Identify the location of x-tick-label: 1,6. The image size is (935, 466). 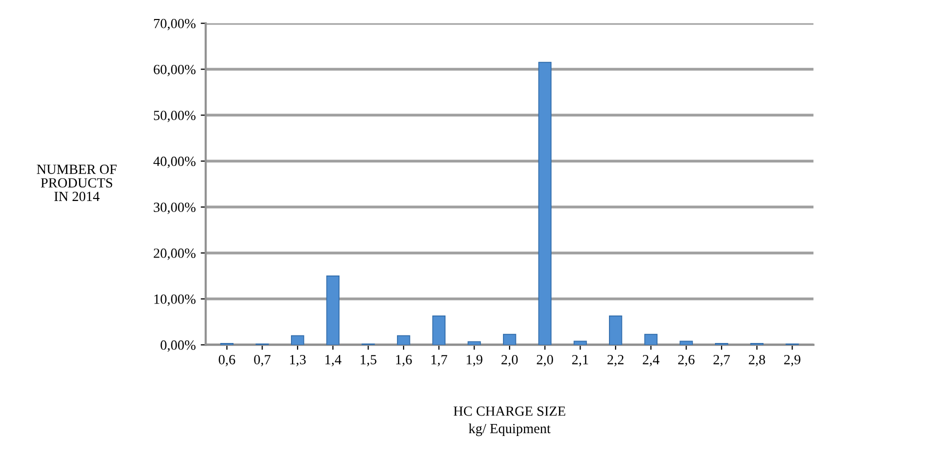
(404, 360).